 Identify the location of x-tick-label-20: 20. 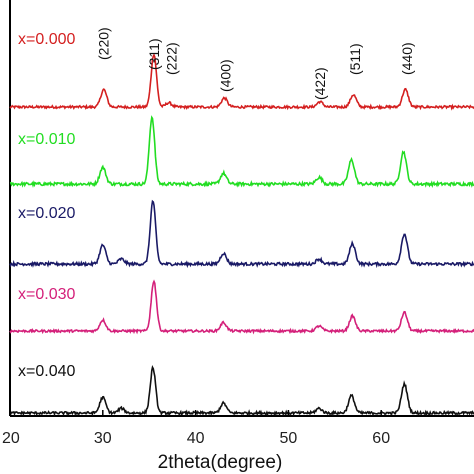
(11, 438).